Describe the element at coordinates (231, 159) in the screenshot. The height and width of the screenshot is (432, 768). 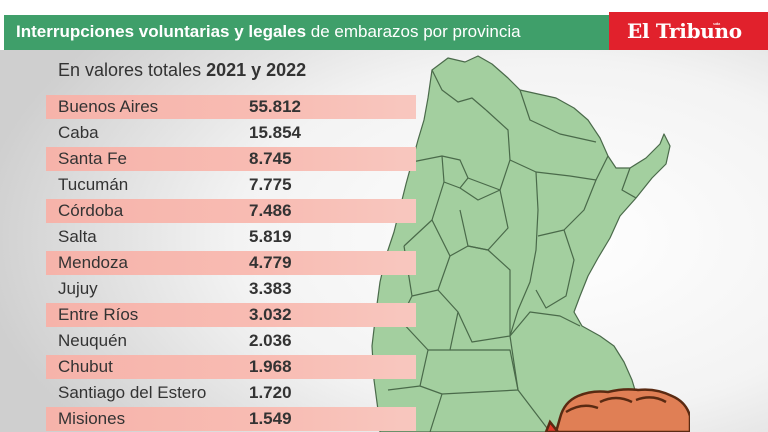
I see `table-row: Santa Fe 8.745` at that location.